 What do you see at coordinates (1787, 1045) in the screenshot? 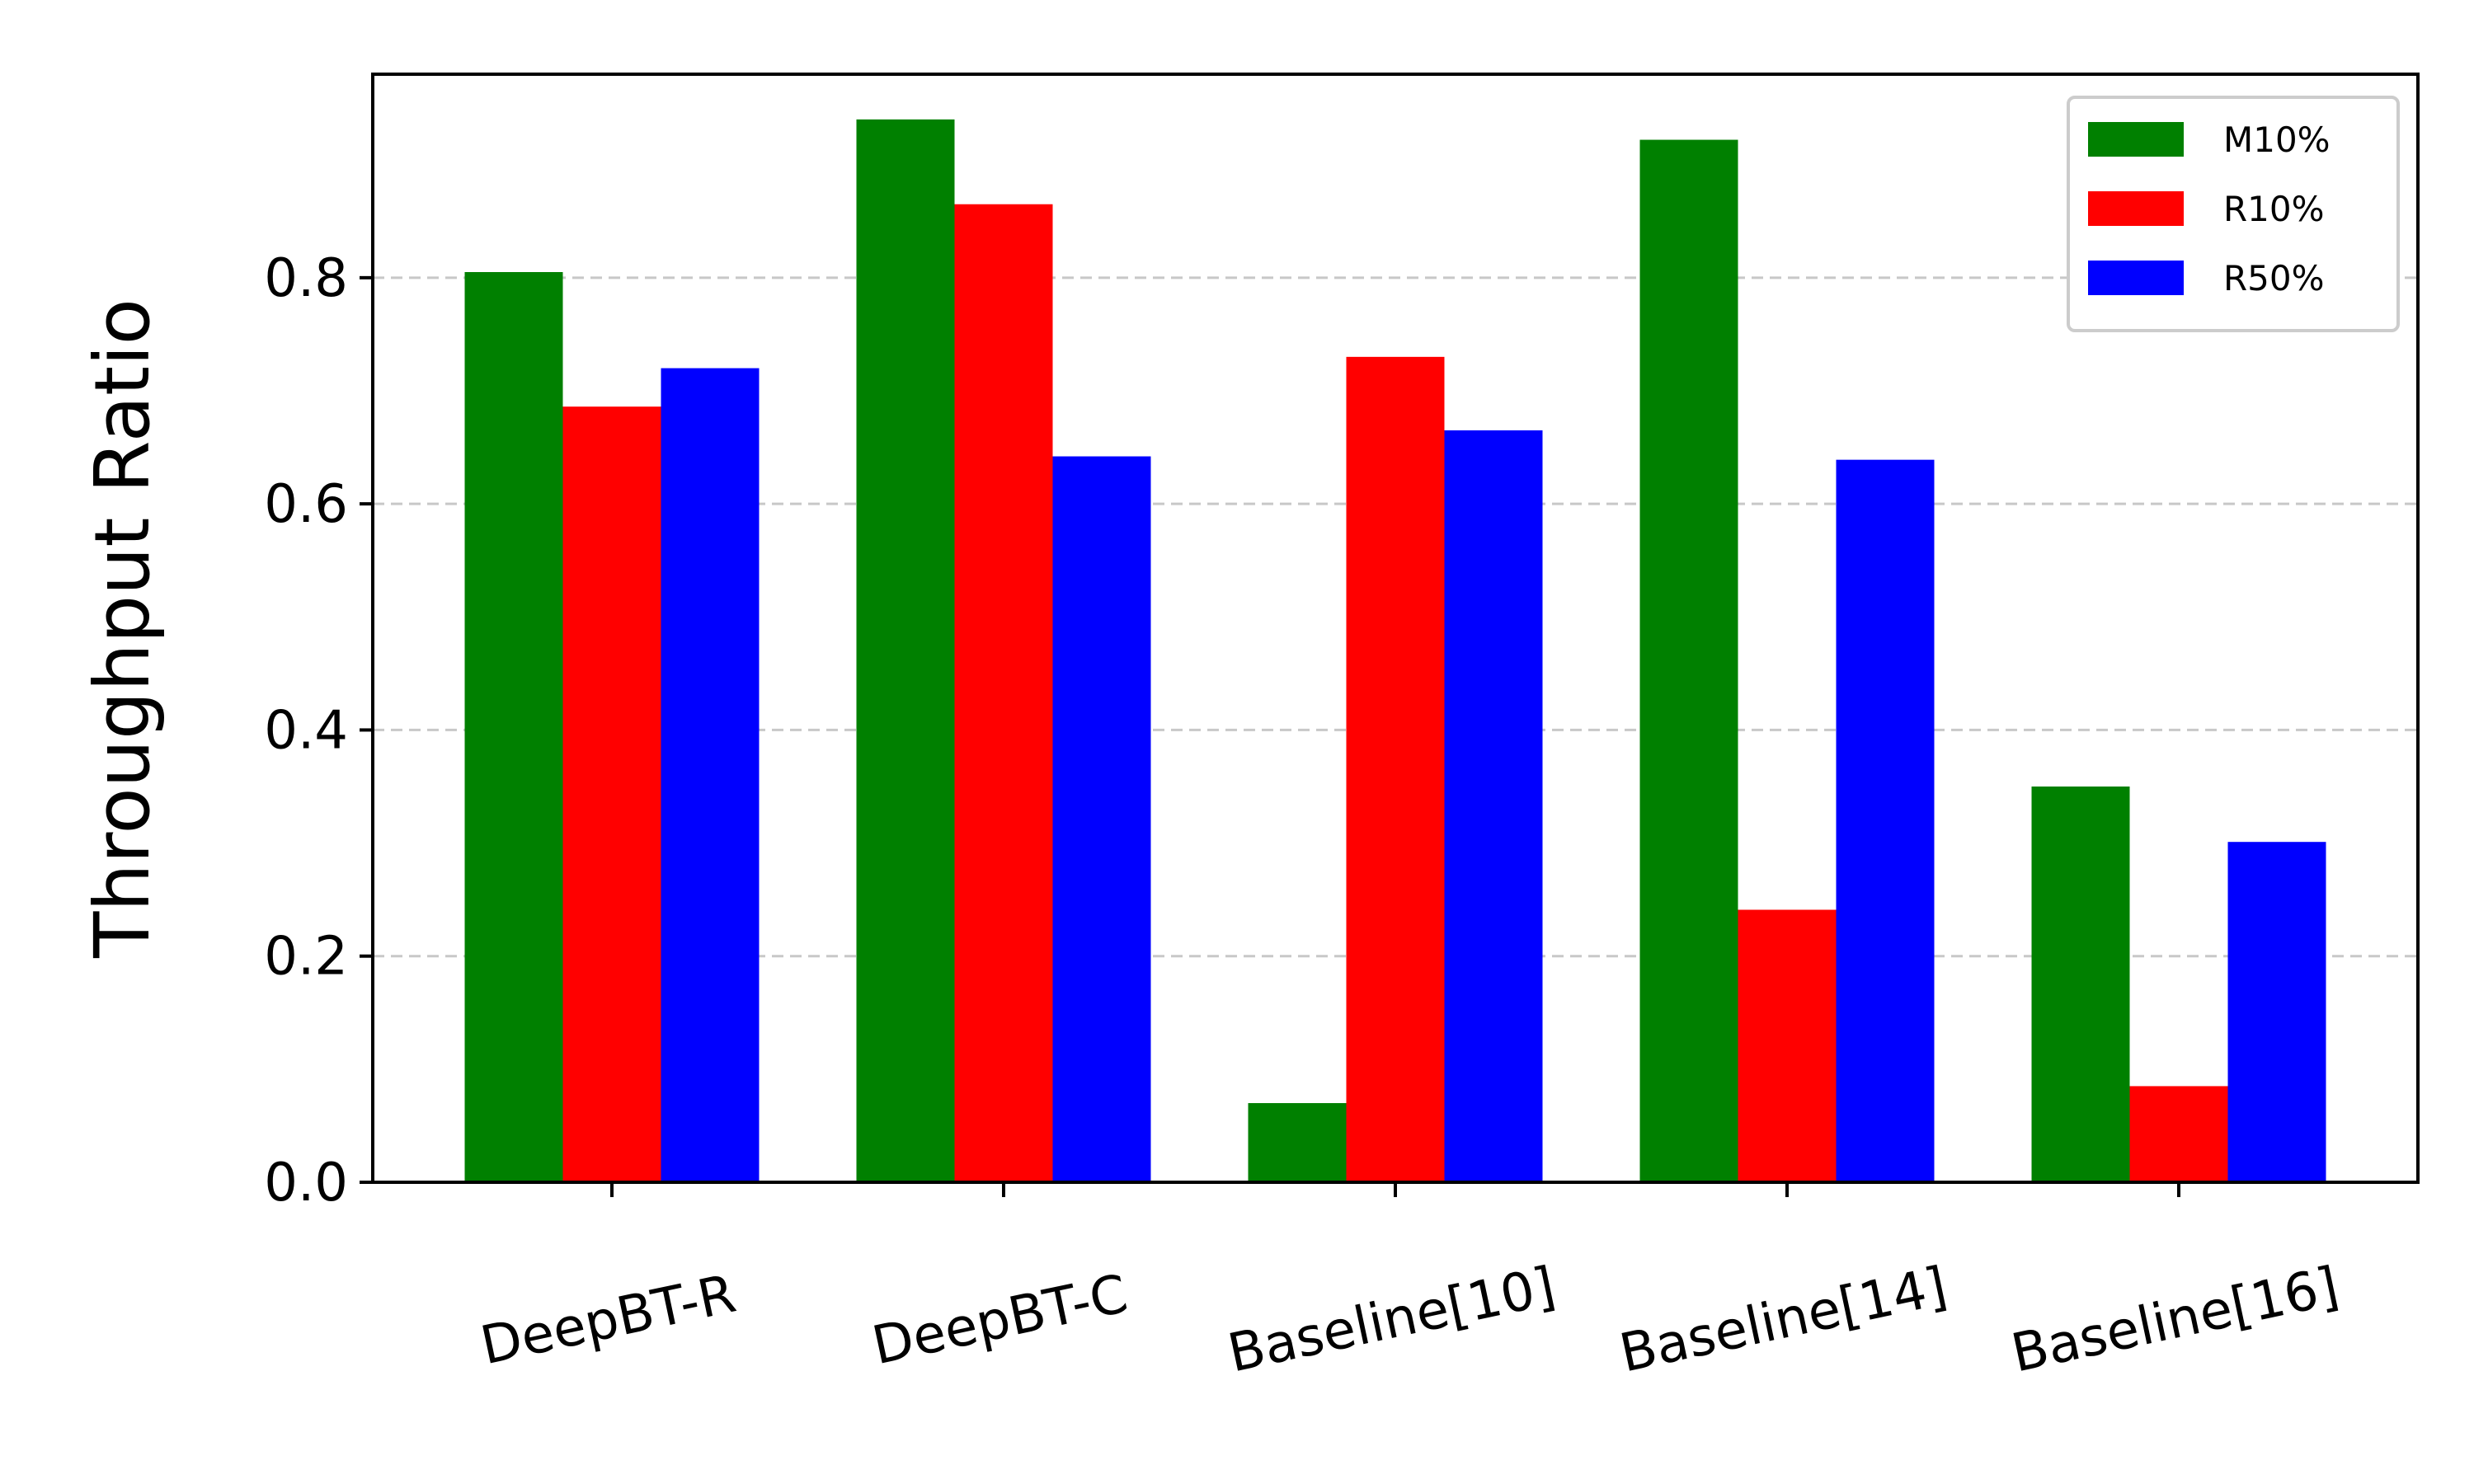
I see `bar-r10pct-baseline-14-` at bounding box center [1787, 1045].